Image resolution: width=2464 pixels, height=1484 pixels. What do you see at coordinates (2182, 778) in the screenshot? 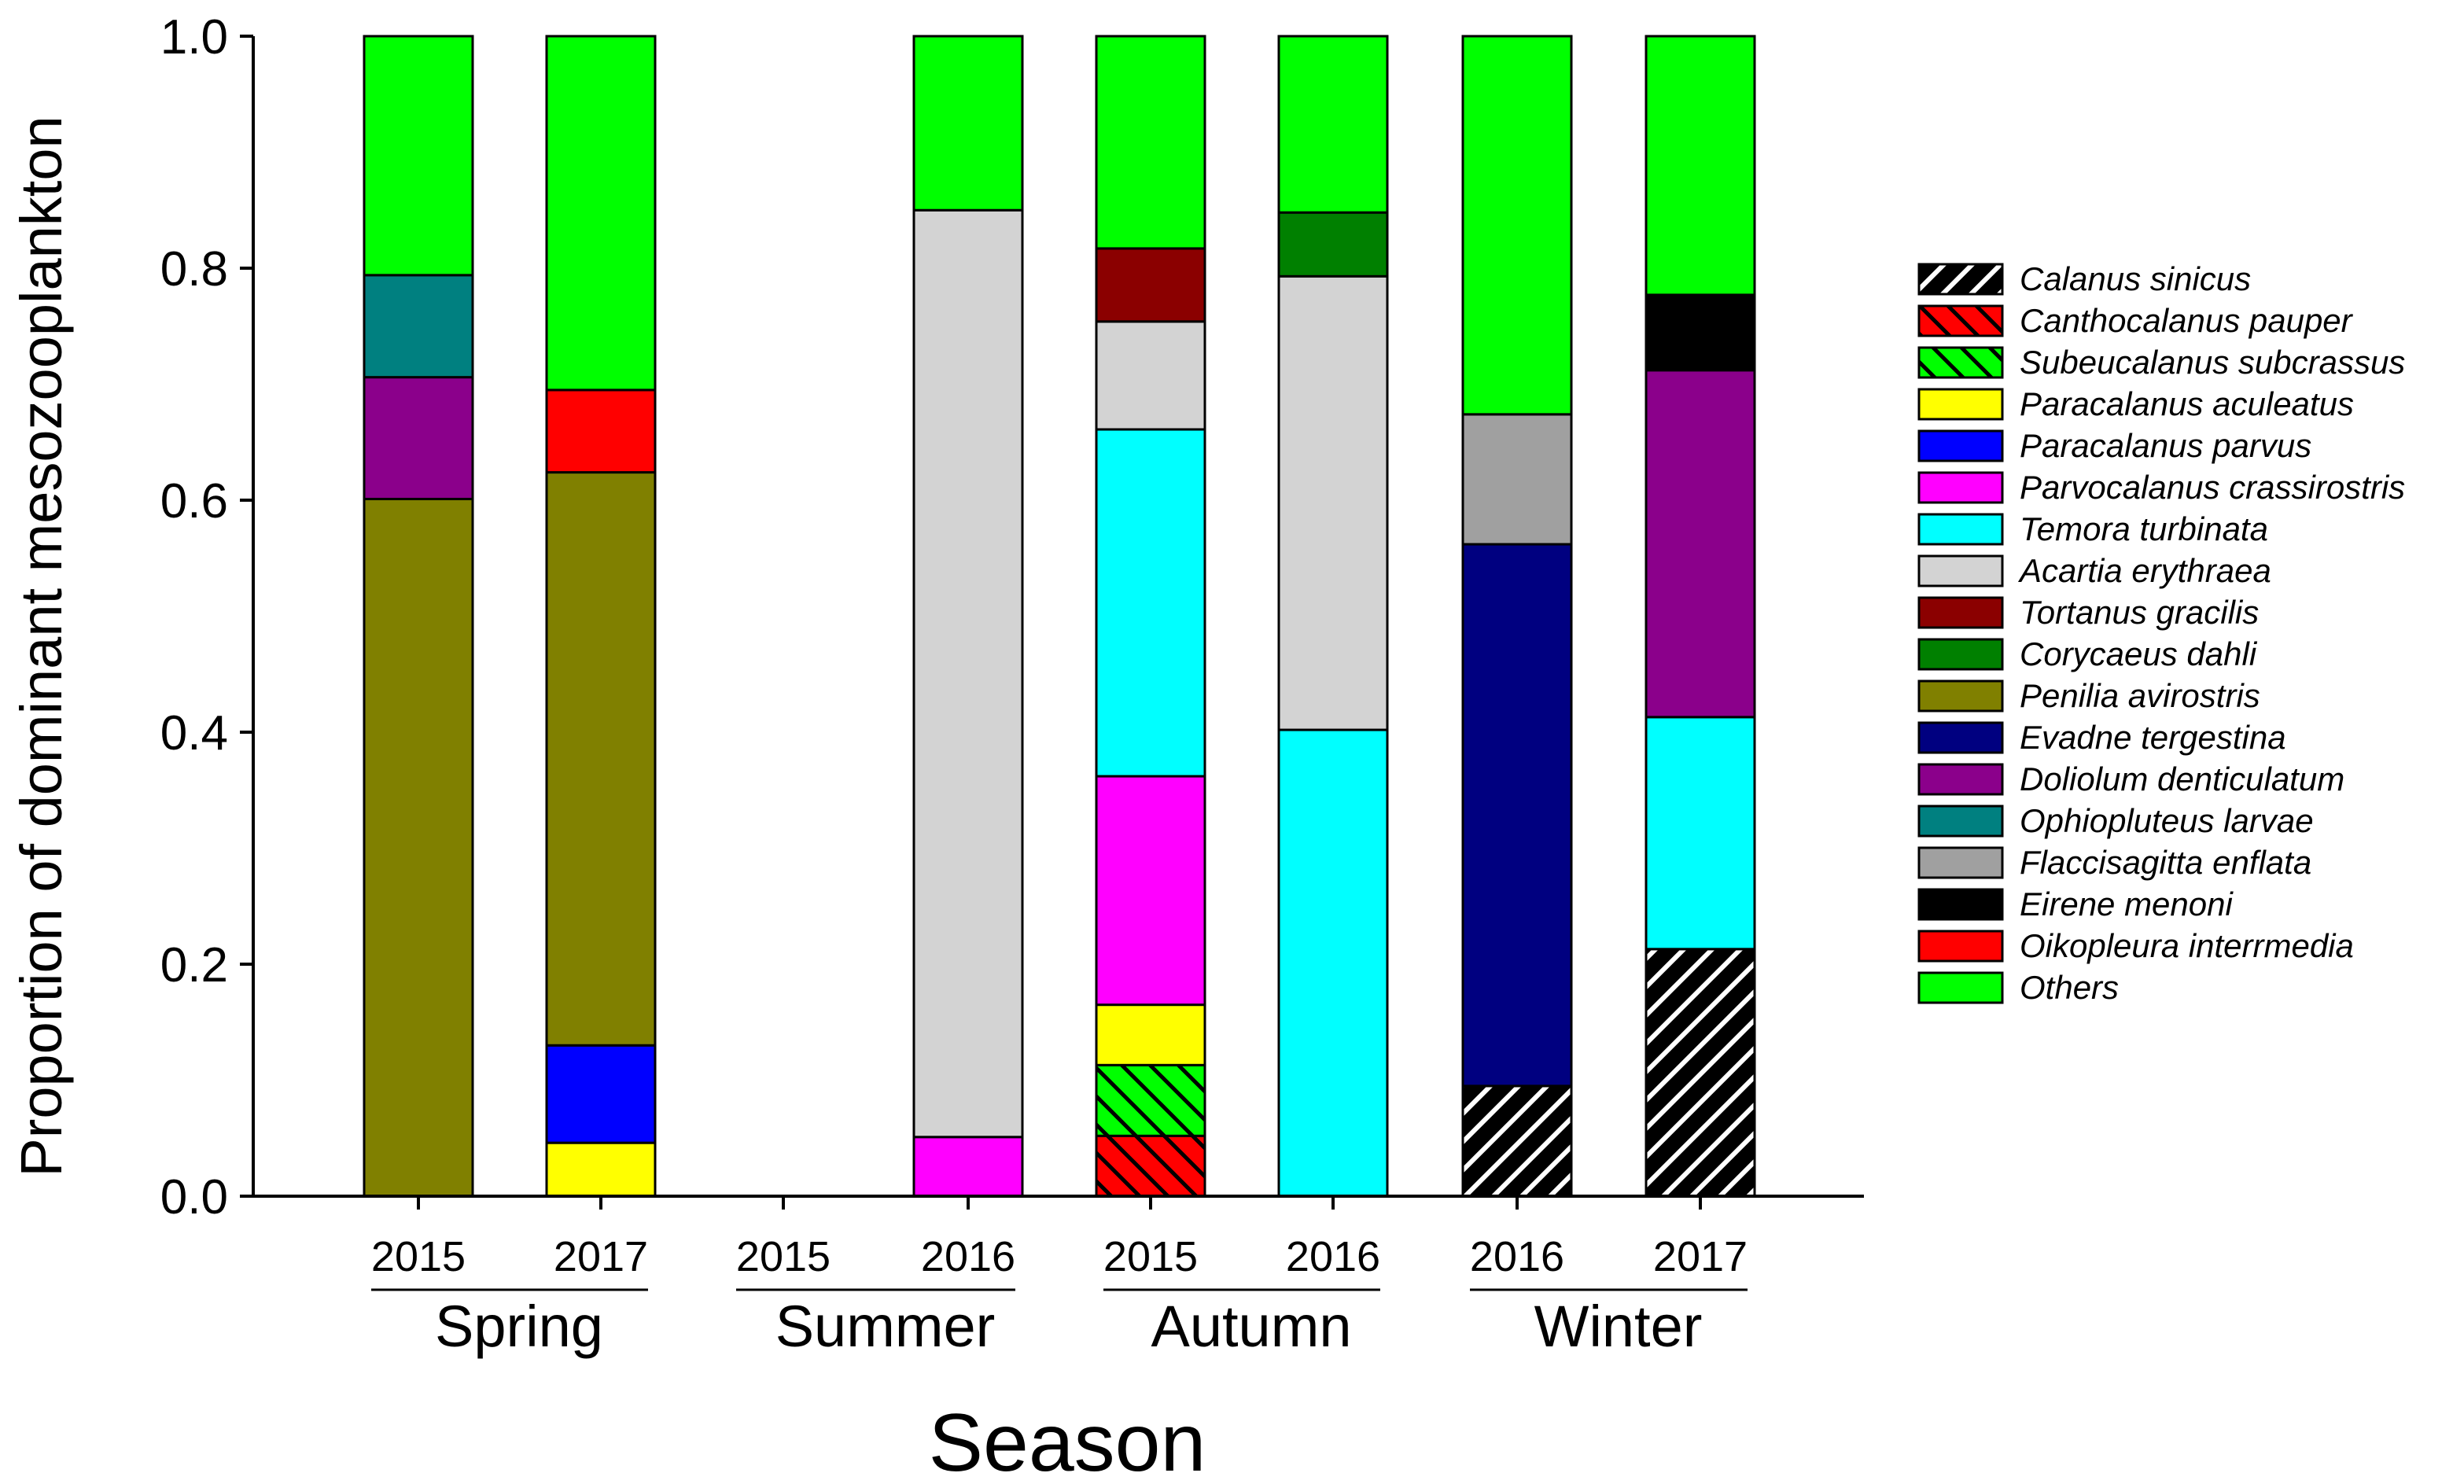
I see `legend-label: Doliolum denticulatum` at bounding box center [2182, 778].